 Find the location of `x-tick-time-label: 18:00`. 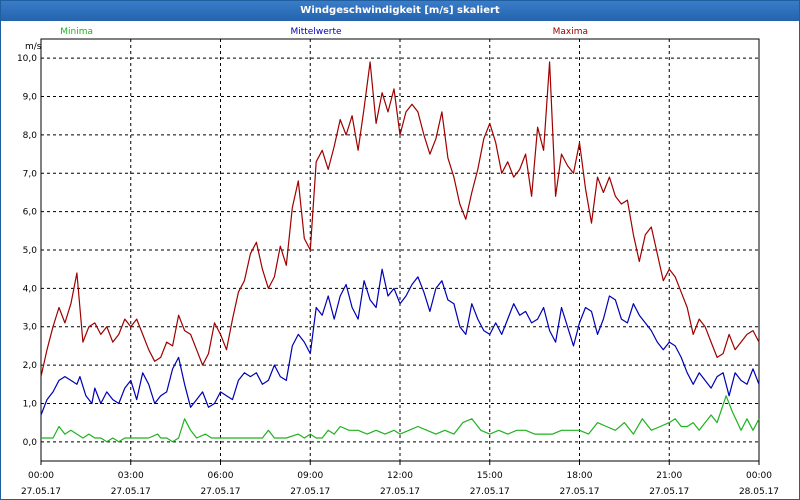

x-tick-time-label: 18:00 is located at coordinates (580, 476).